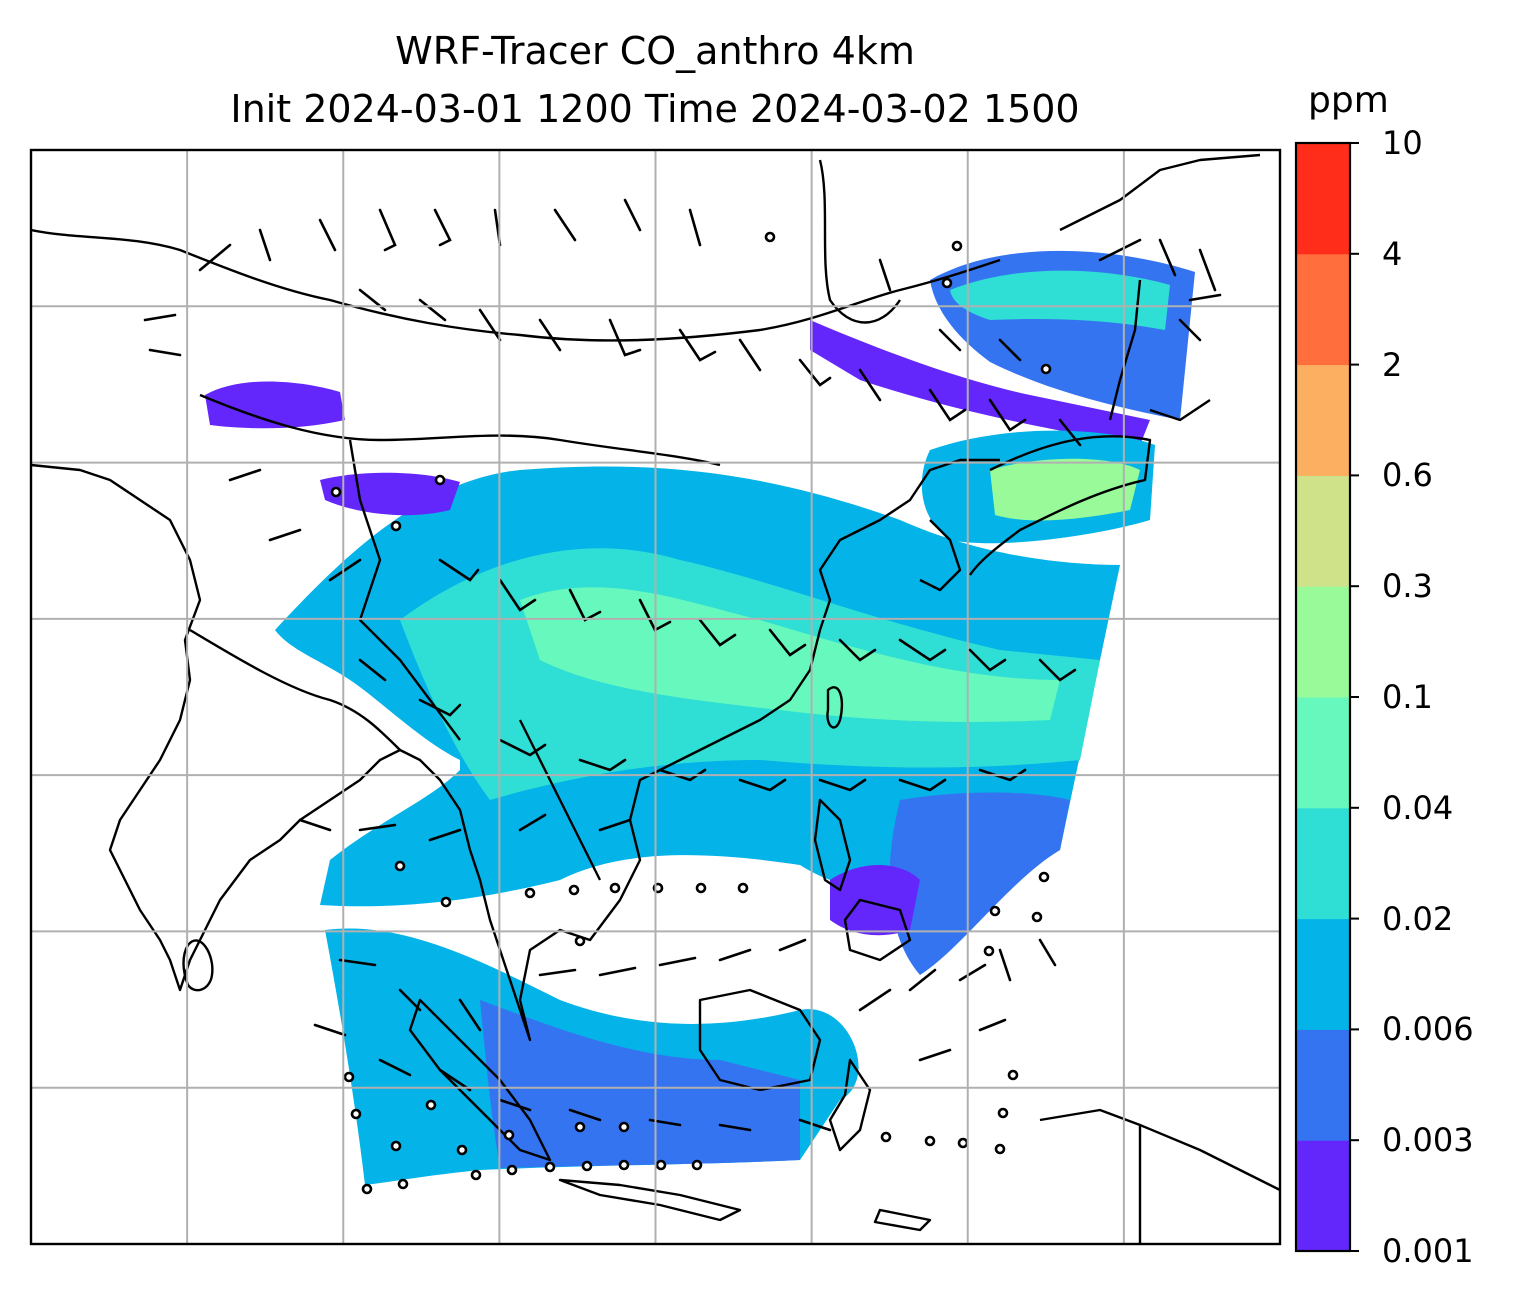  Describe the element at coordinates (1407, 697) in the screenshot. I see `colorbar-tick-label: 0.1` at that location.